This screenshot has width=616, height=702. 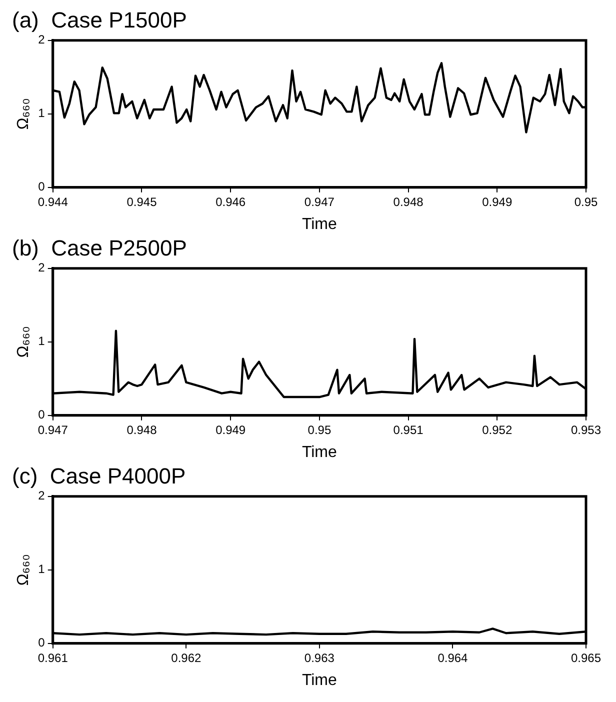 What do you see at coordinates (53, 657) in the screenshot?
I see `x-tick-label: 0.961` at bounding box center [53, 657].